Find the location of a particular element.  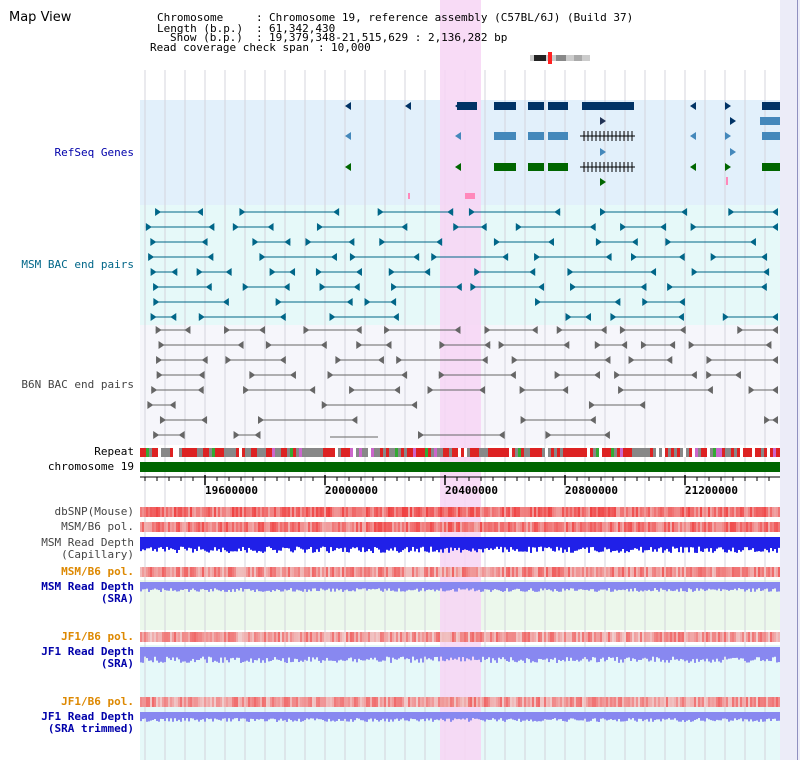

label-msm-depth-sra: MSM Read Depth (SRA) is located at coordinates (87, 593).